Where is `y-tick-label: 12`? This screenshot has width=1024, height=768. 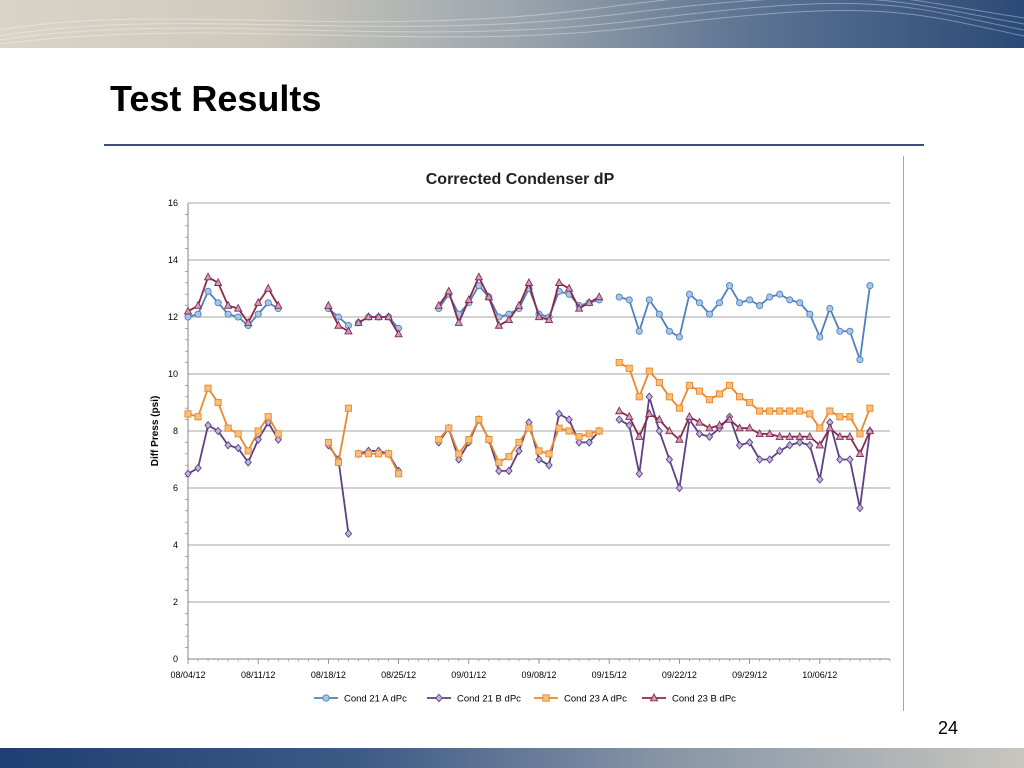
y-tick-label: 12 is located at coordinates (173, 317).